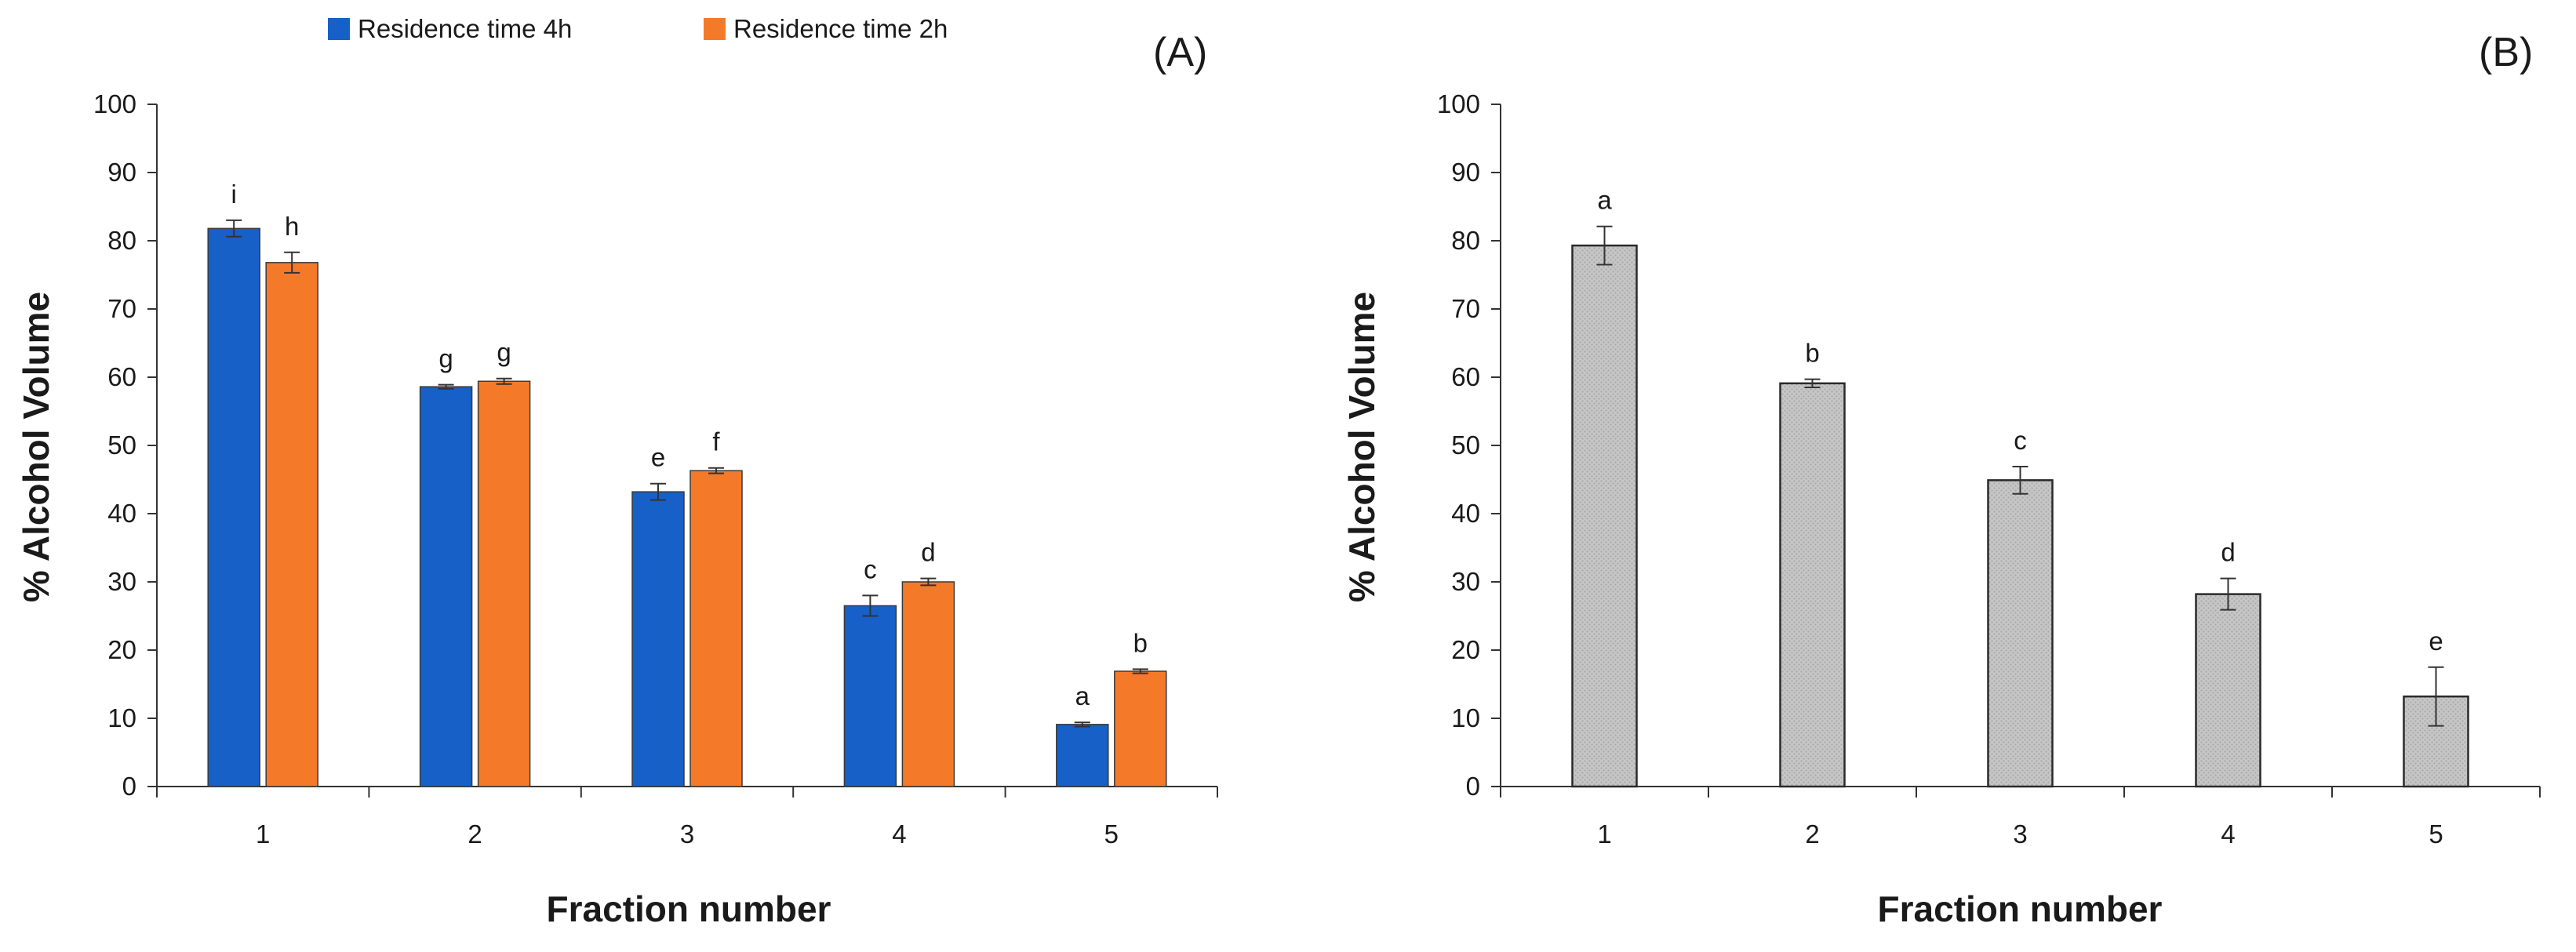 Image resolution: width=2576 pixels, height=952 pixels. Describe the element at coordinates (1812, 585) in the screenshot. I see `bar-b-series1-fraction2` at that location.